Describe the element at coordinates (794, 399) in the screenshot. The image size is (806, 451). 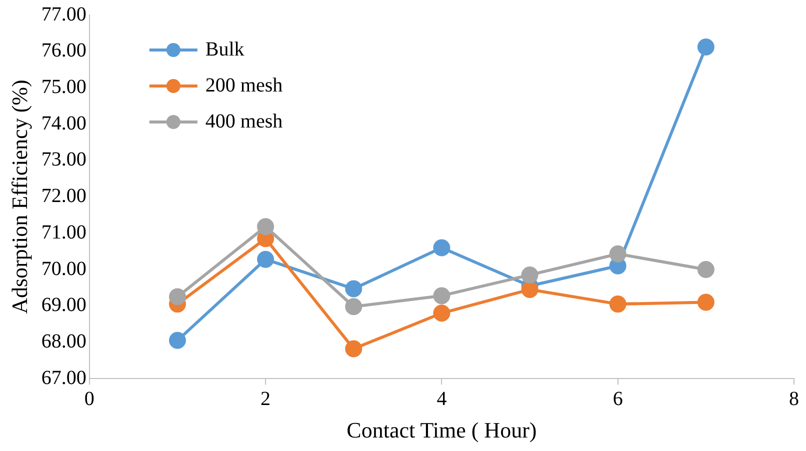
I see `x-tick-label: 8` at that location.